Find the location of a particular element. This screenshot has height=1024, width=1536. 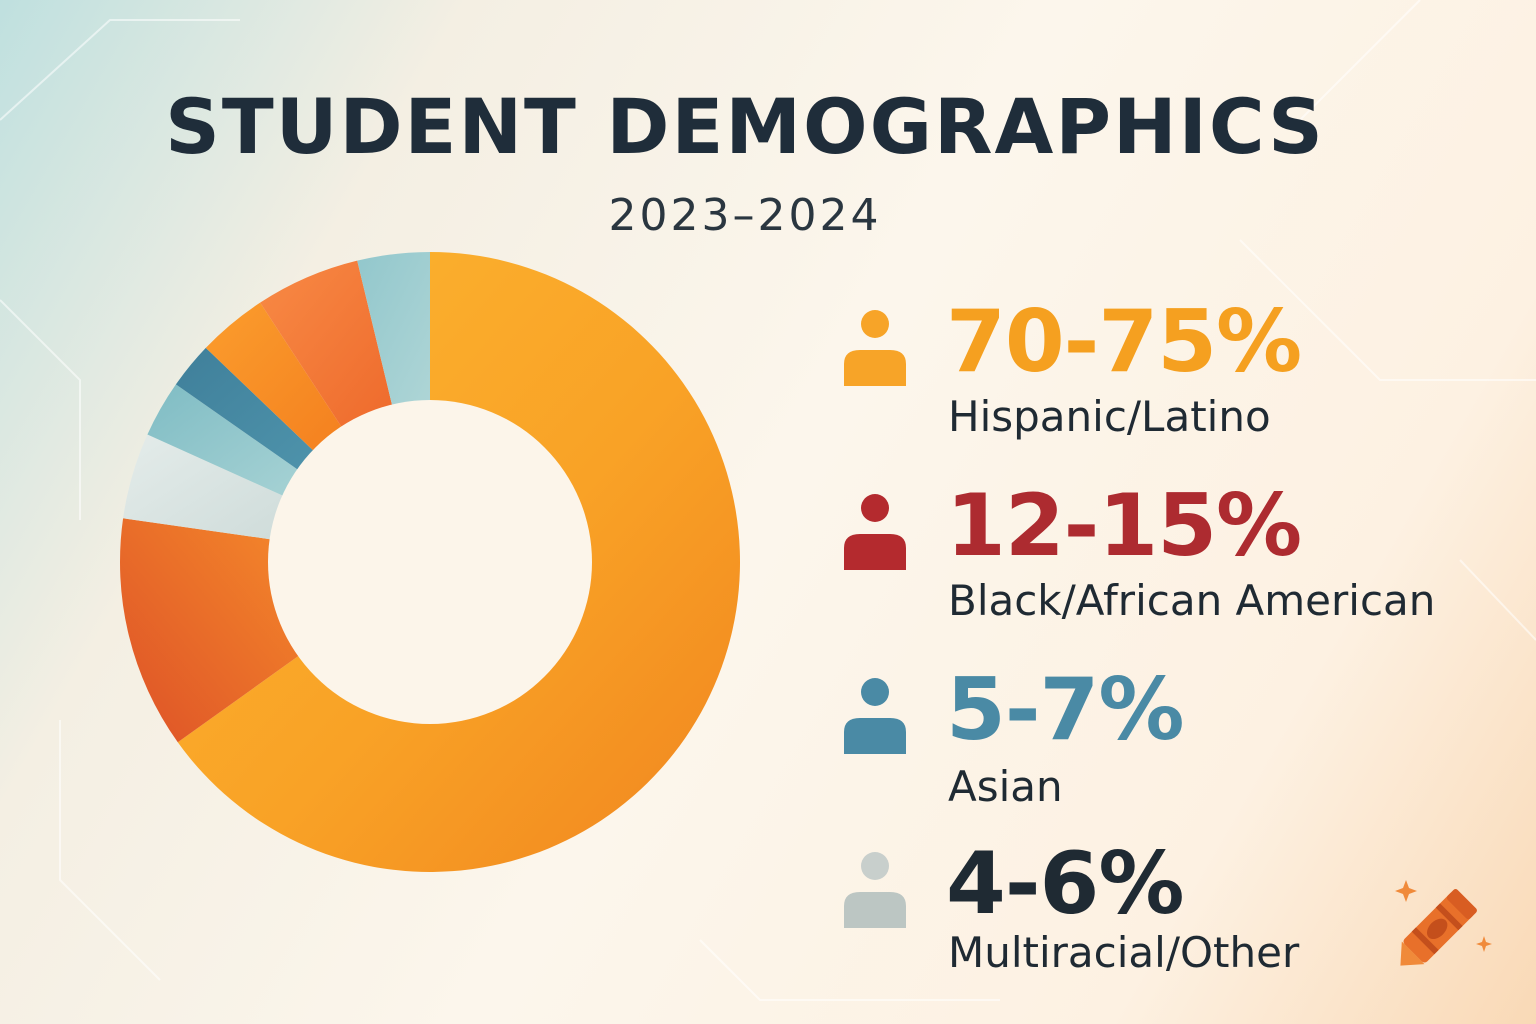

page-subtitle: 2023–2024 is located at coordinates (745, 215).